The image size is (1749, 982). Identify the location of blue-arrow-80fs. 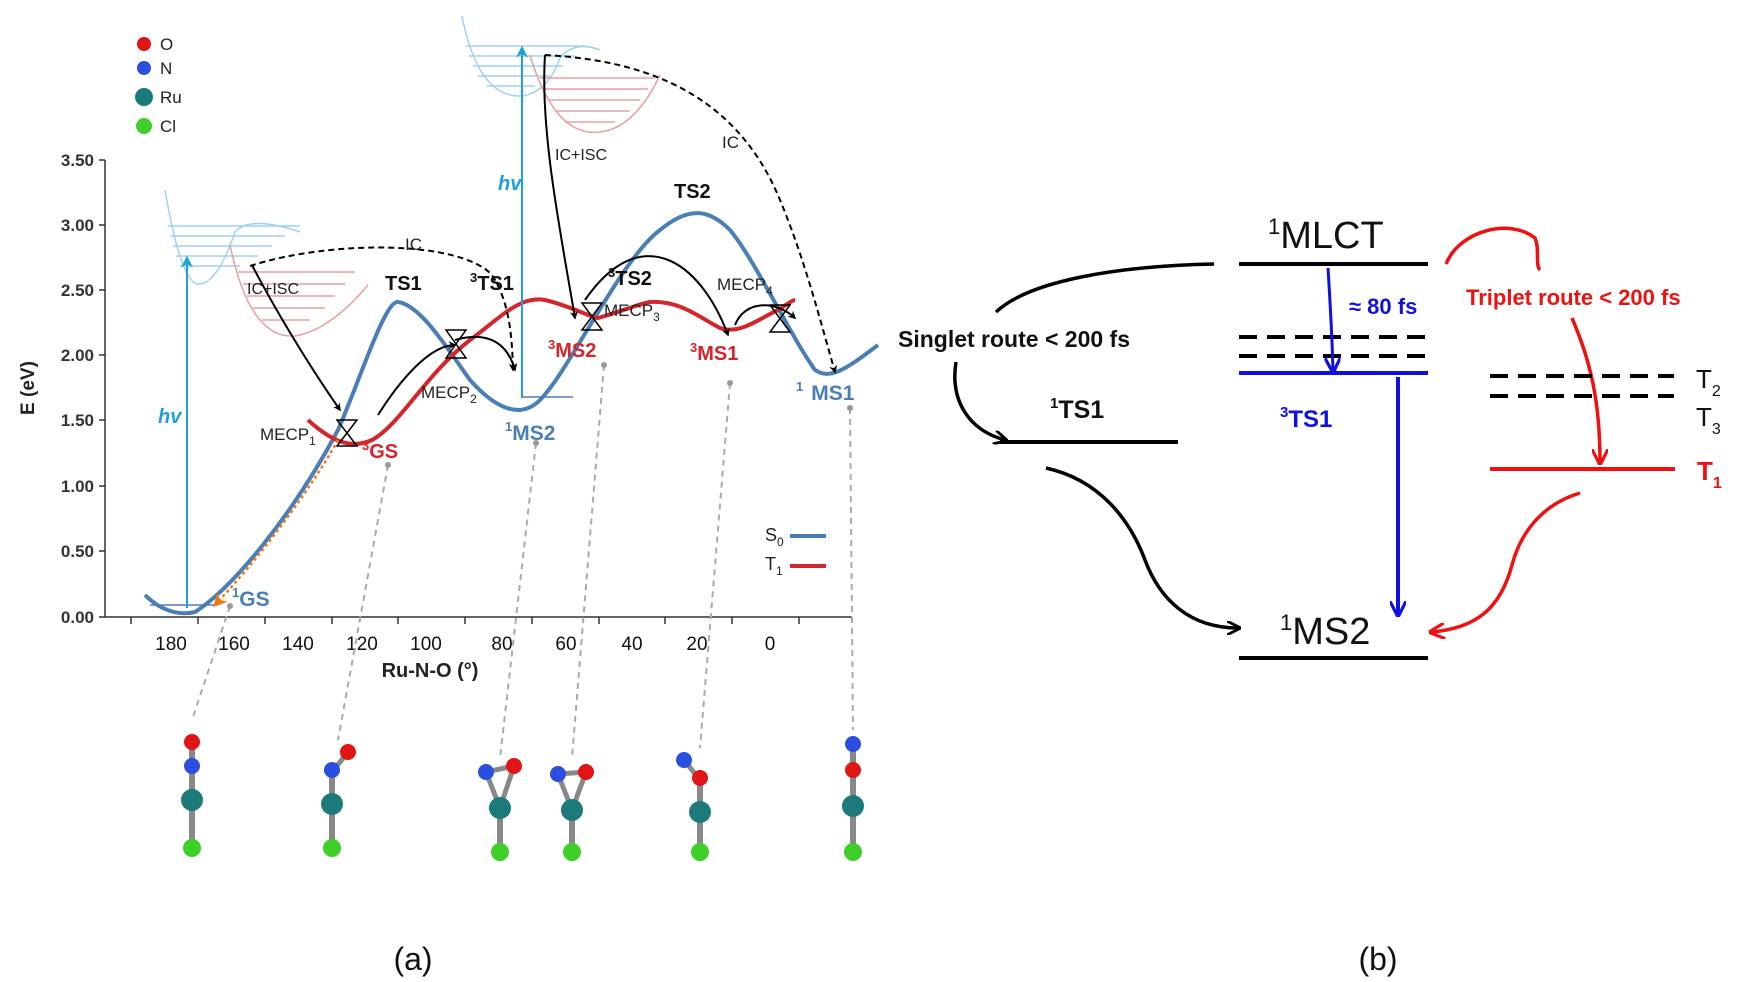
(1330, 318).